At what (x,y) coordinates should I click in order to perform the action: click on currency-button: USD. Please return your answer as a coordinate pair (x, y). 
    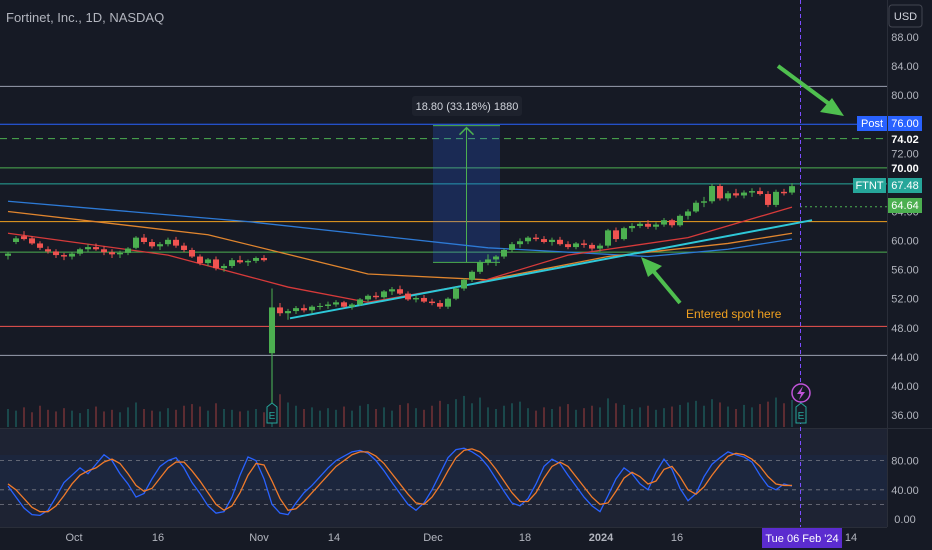
    Looking at the image, I should click on (905, 16).